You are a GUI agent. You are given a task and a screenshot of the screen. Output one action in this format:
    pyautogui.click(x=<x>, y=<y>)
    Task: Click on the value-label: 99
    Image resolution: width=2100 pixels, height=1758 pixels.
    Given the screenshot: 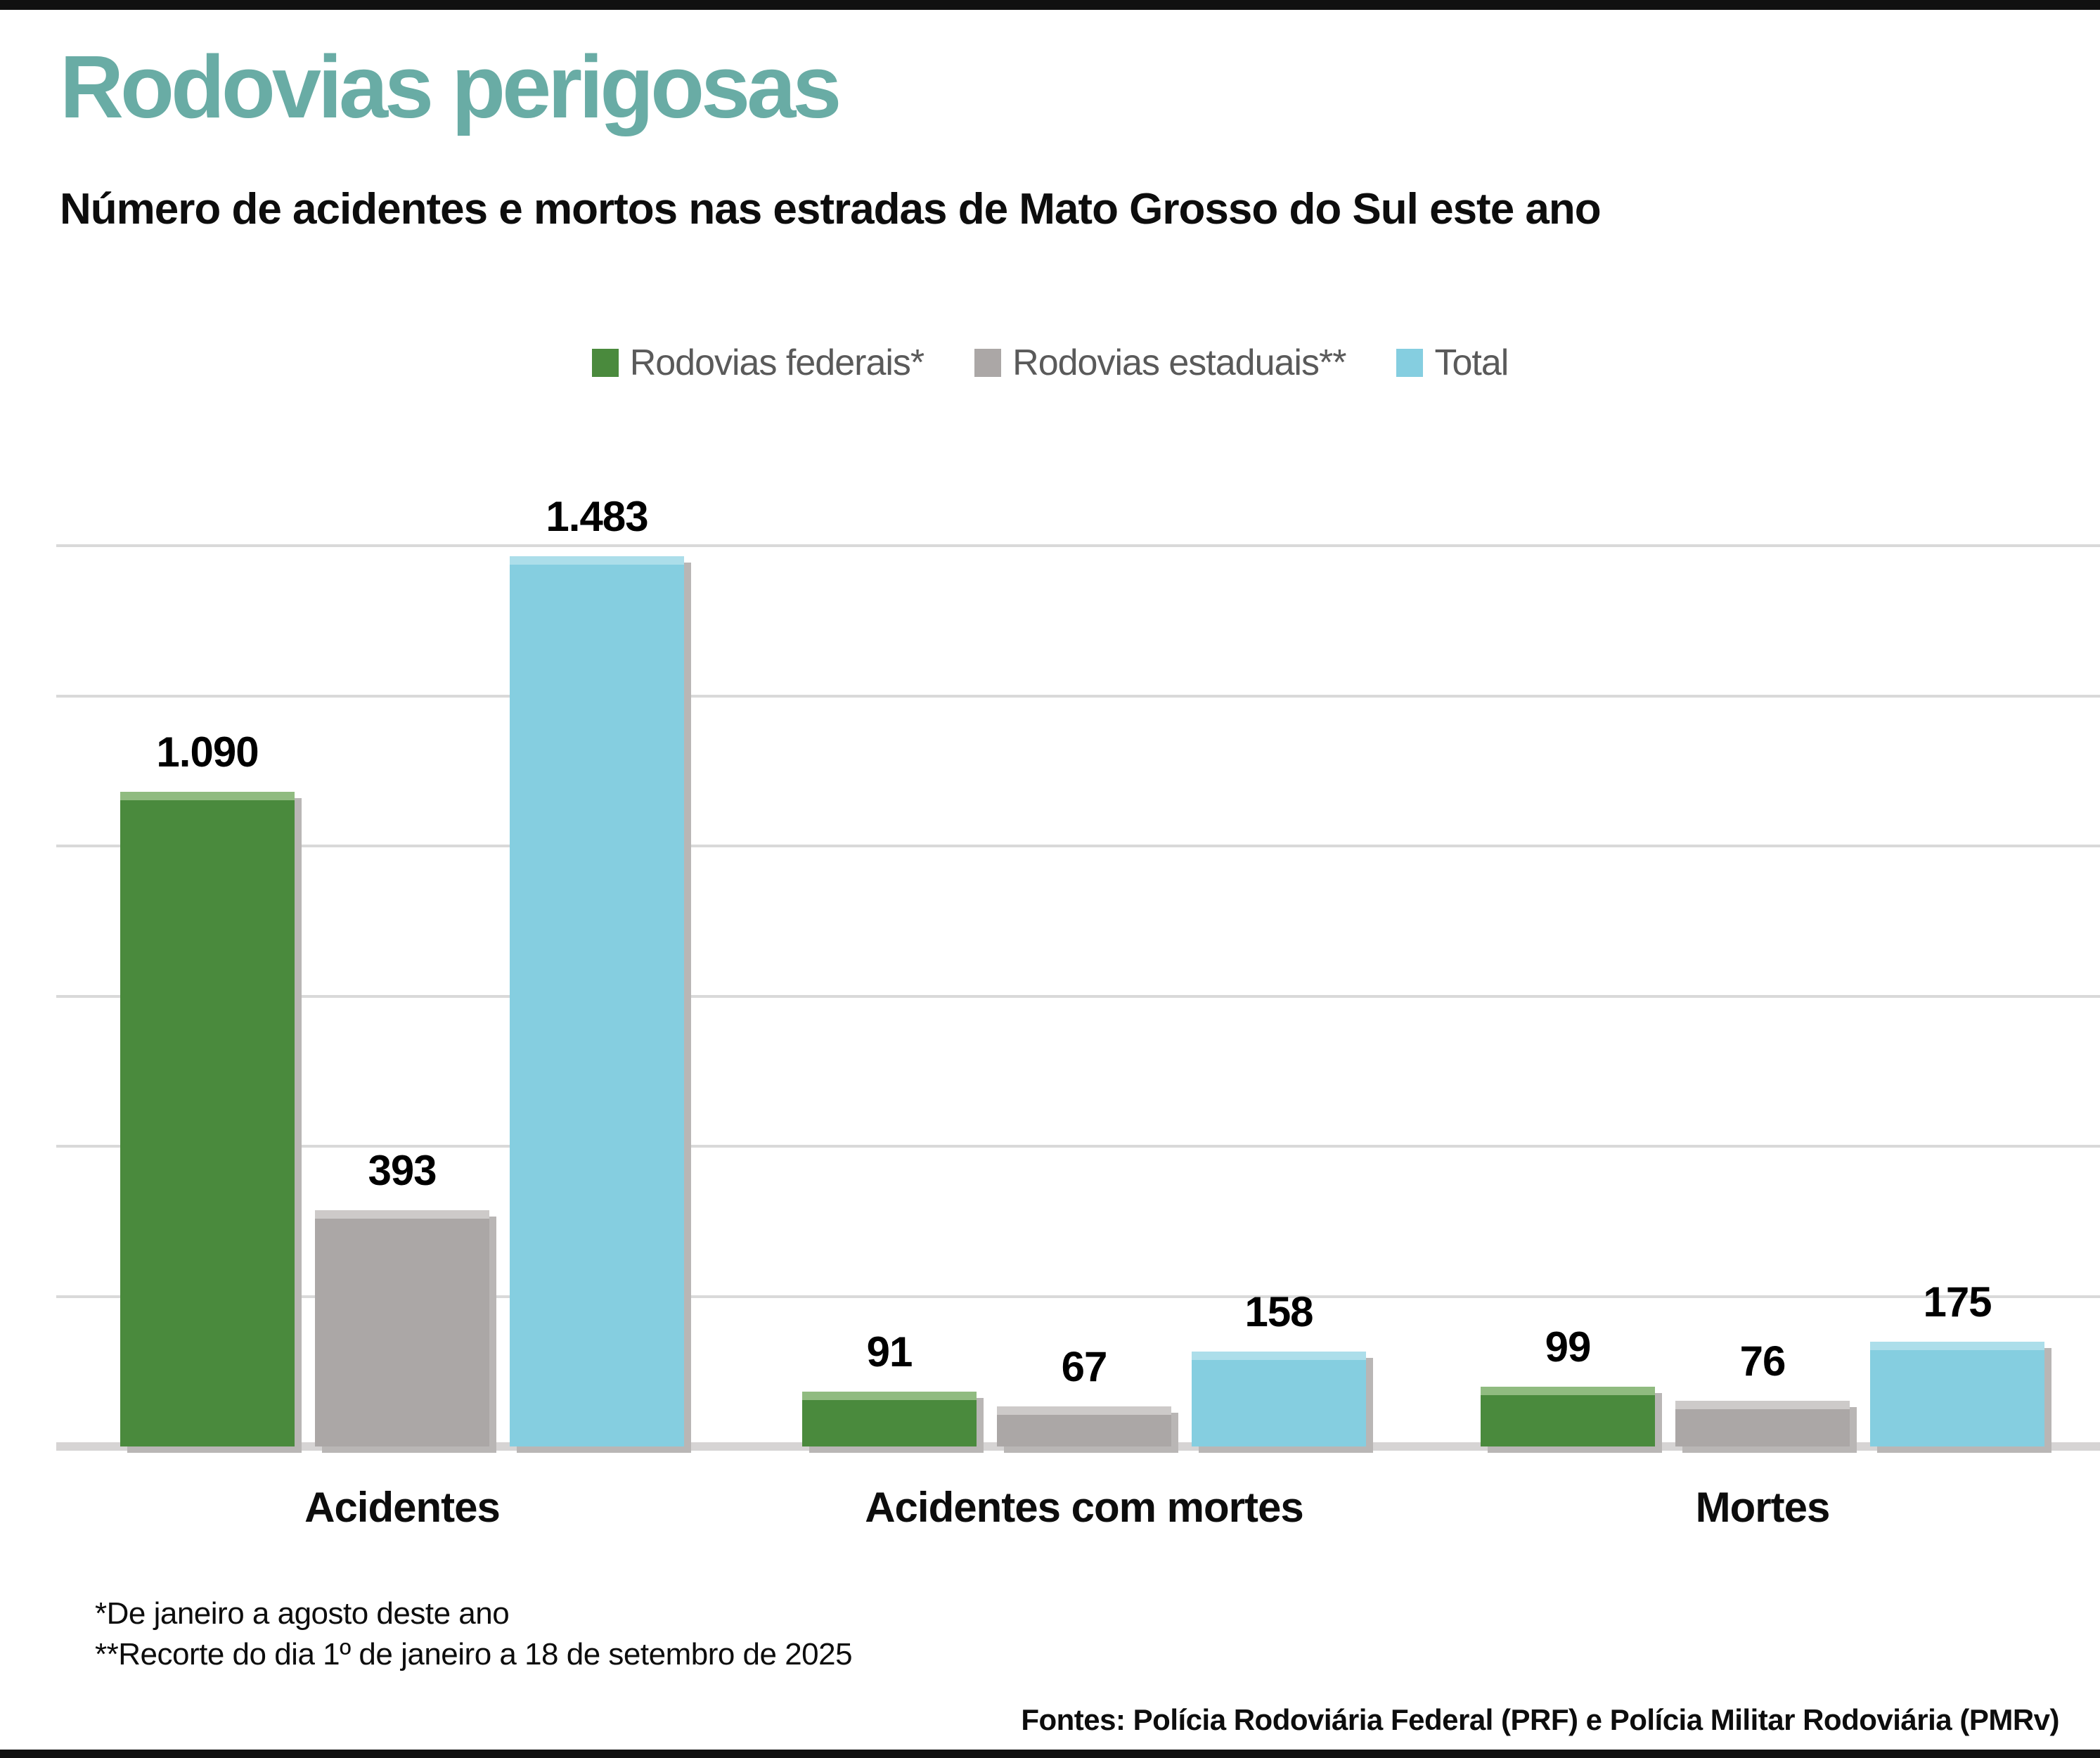 What is the action you would take?
    pyautogui.click(x=1568, y=1347)
    